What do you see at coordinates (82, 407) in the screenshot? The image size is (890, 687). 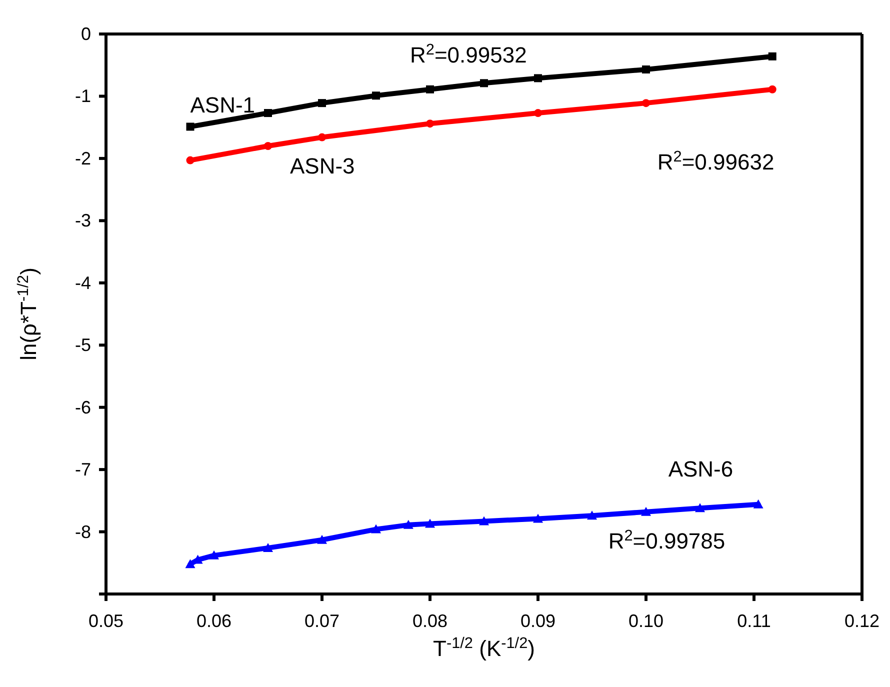 I see `y-tick-label: -6` at bounding box center [82, 407].